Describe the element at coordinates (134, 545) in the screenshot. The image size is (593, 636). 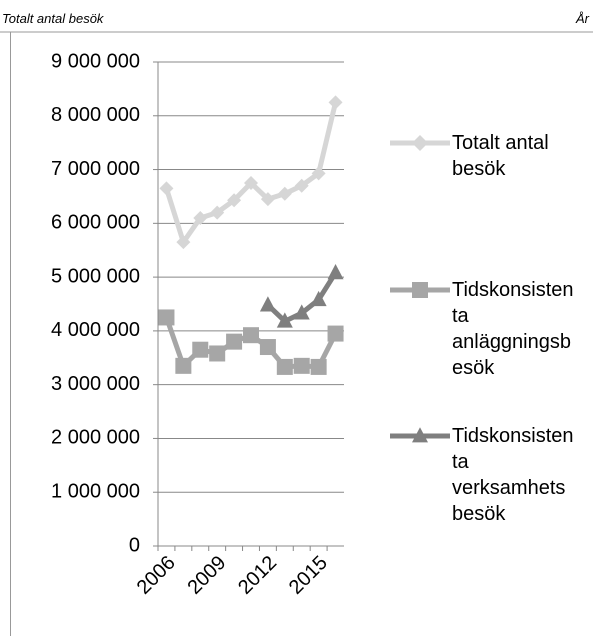
I see `y-tick-label: 0` at that location.